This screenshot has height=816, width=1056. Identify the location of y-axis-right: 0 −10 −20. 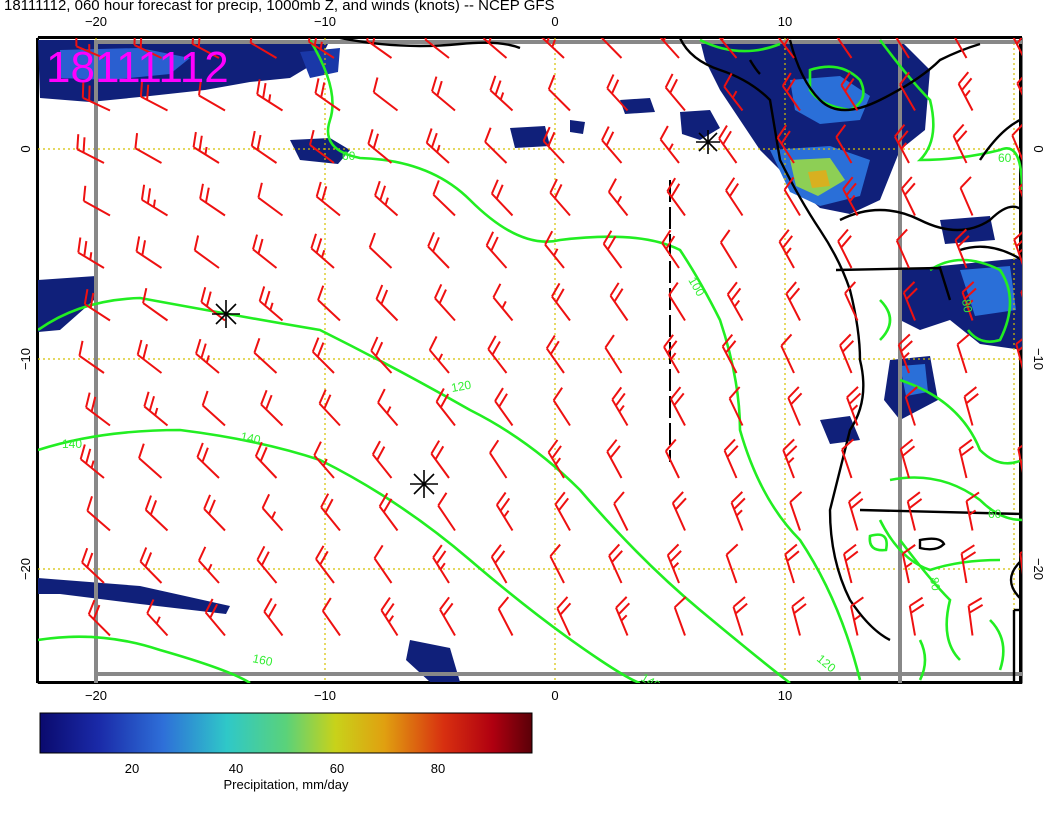
(1038, 362).